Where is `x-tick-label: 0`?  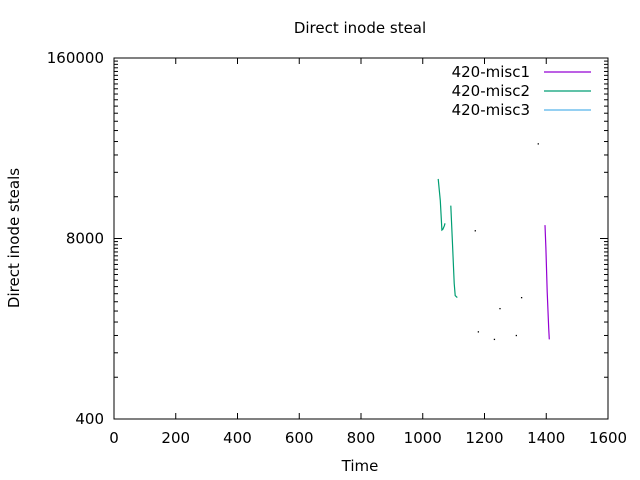
x-tick-label: 0 is located at coordinates (114, 438).